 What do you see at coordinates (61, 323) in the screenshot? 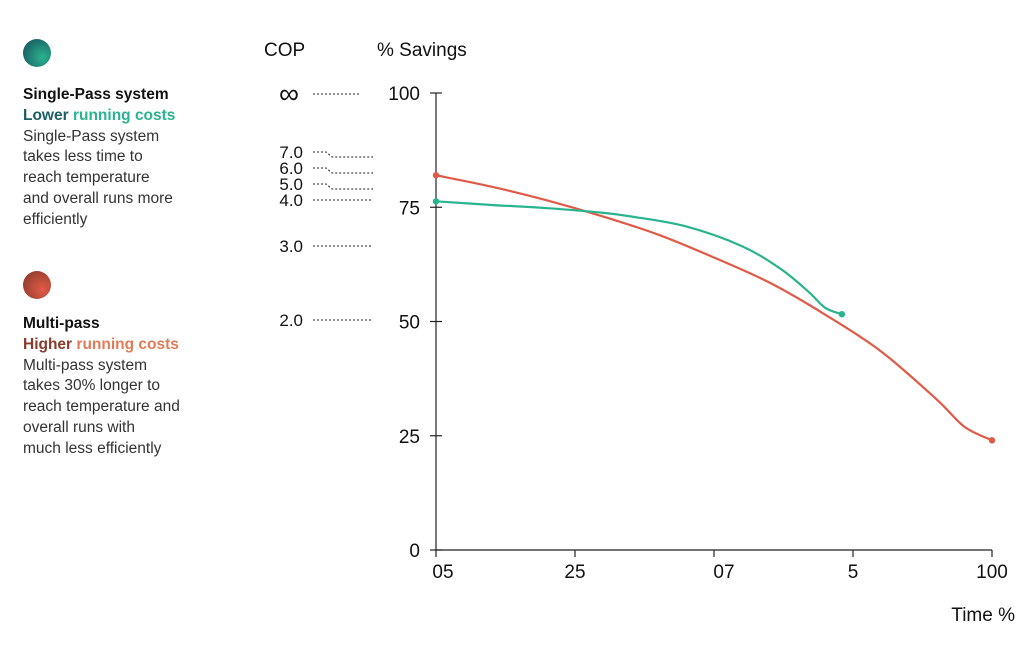
I see `multi-pass-title: Multi-pass` at bounding box center [61, 323].